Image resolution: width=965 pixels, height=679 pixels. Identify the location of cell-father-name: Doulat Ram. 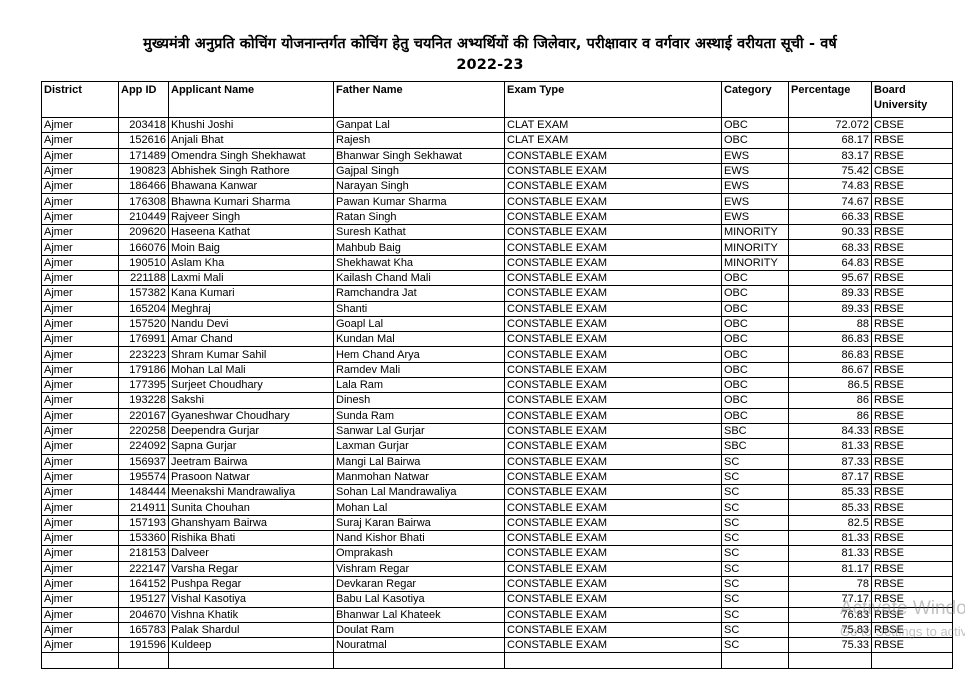
(419, 630).